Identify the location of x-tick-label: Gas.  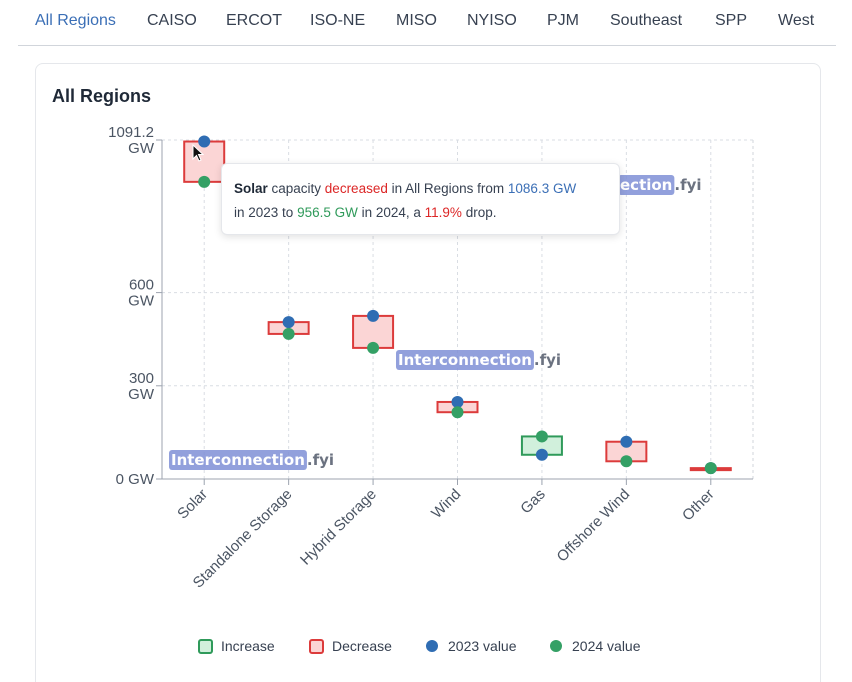
(532, 501).